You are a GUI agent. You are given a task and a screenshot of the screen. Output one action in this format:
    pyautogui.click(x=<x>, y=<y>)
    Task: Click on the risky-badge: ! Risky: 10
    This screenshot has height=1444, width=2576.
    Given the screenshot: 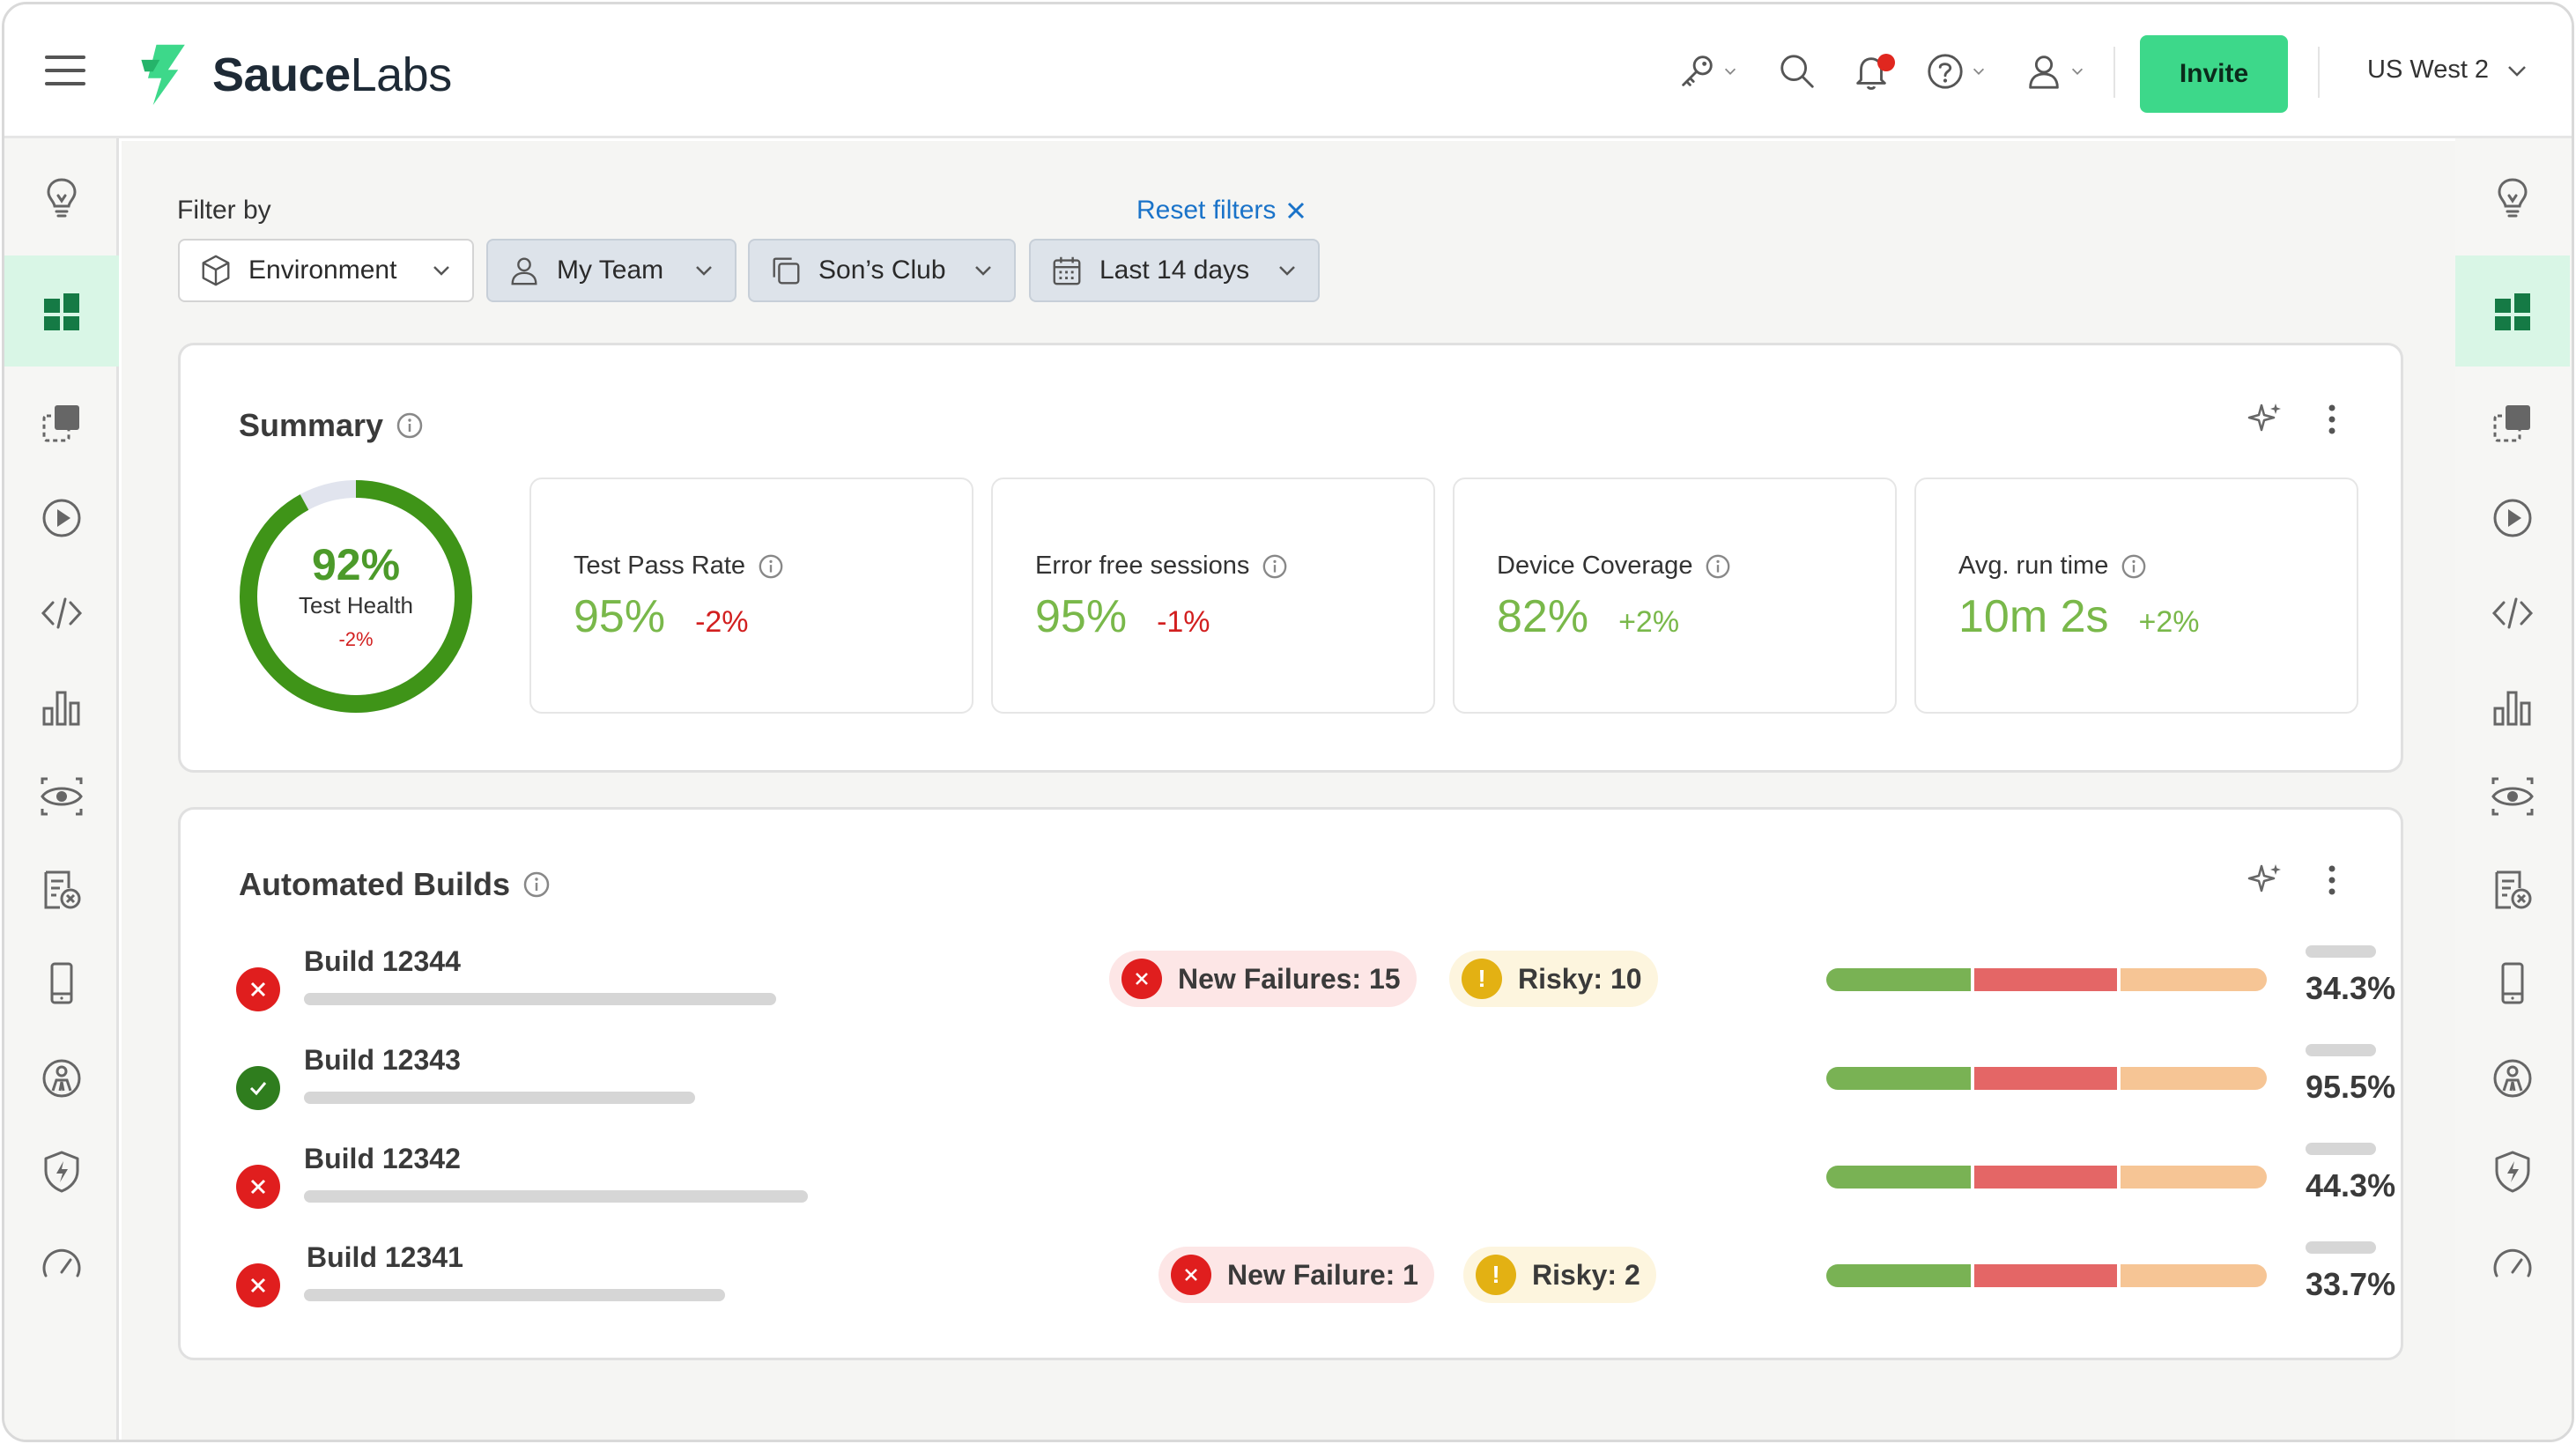 What is the action you would take?
    pyautogui.click(x=1553, y=979)
    